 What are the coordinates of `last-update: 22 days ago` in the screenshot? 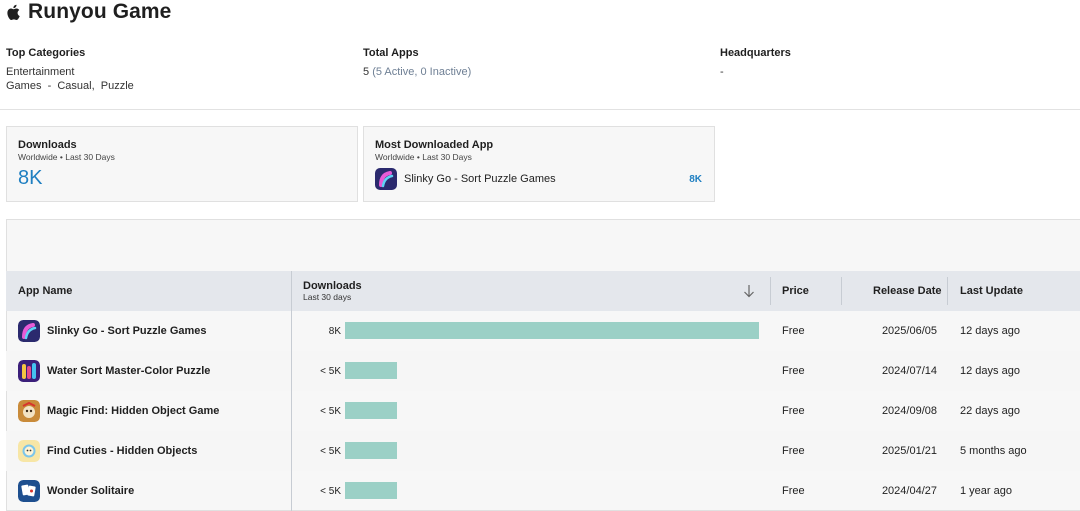 It's located at (990, 411).